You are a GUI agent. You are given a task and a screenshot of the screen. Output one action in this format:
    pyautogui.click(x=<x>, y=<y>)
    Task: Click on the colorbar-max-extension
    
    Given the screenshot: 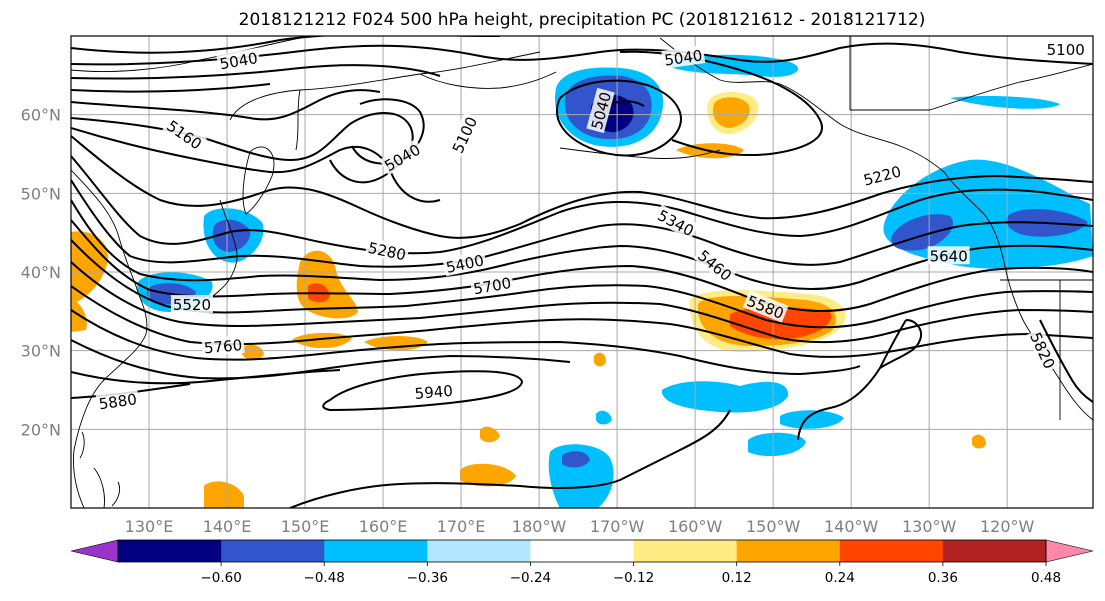 What is the action you would take?
    pyautogui.click(x=1069, y=551)
    